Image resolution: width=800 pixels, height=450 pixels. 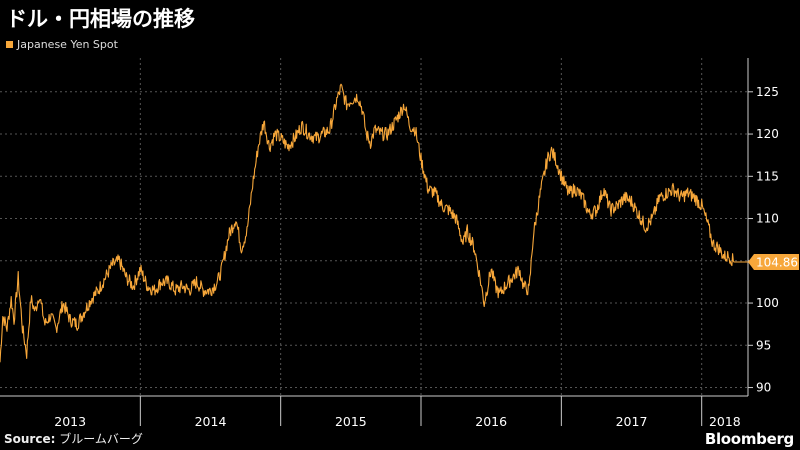 I want to click on y-tick-label: 110, so click(x=767, y=219).